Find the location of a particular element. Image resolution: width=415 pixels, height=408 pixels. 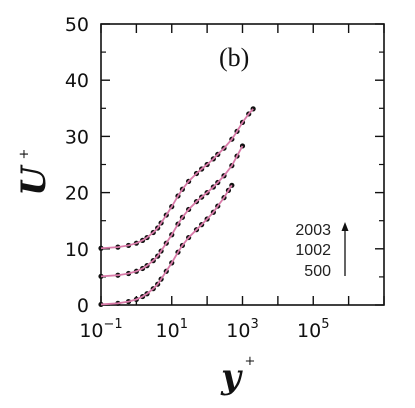

y-tick-label: 30 is located at coordinates (77, 137).